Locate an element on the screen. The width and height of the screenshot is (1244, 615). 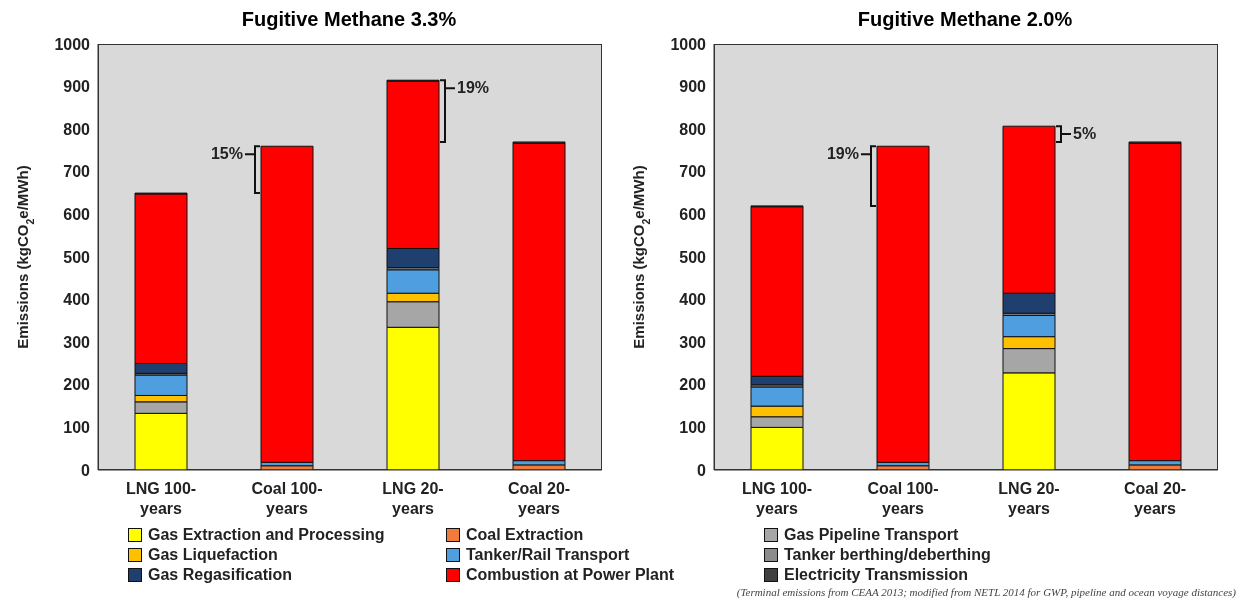
legend-label: Electricity Transmission is located at coordinates (876, 575).